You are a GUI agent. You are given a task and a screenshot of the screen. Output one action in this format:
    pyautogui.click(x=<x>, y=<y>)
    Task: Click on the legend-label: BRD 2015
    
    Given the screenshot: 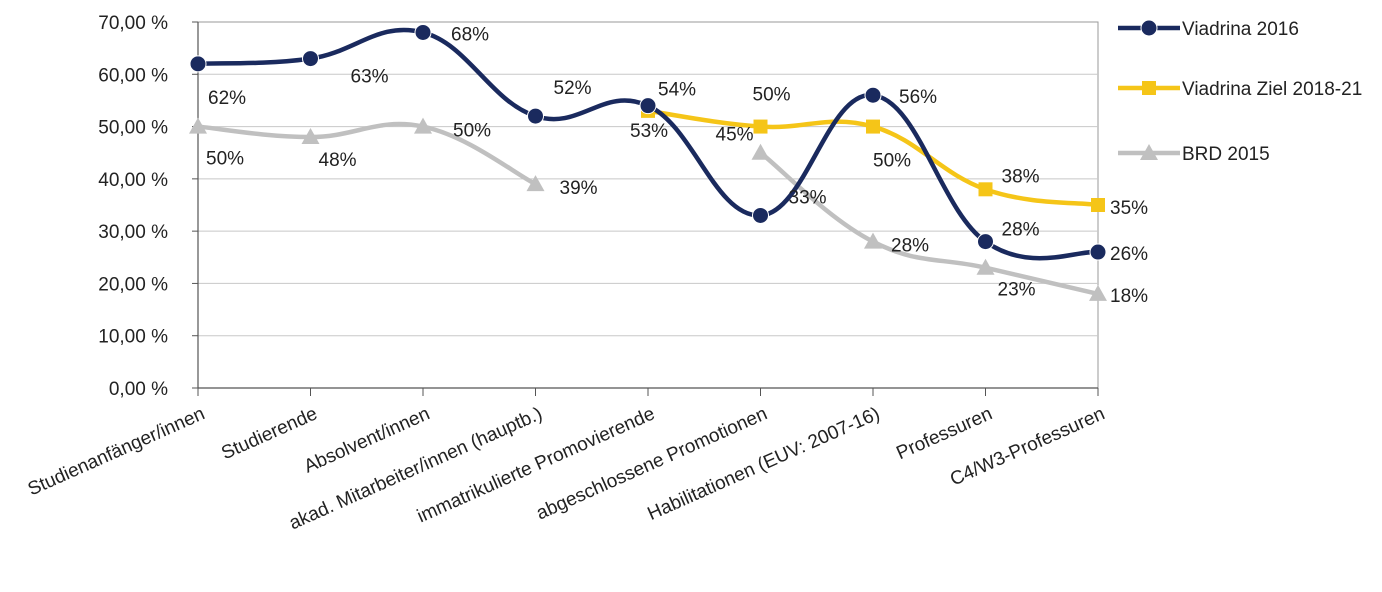 What is the action you would take?
    pyautogui.click(x=1226, y=154)
    